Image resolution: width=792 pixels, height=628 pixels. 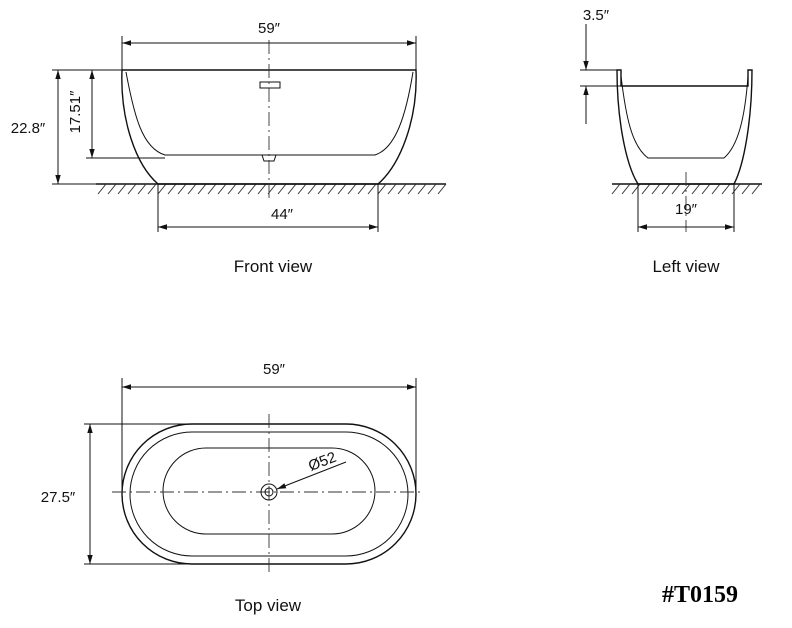 What do you see at coordinates (273, 266) in the screenshot?
I see `front-view-title: Front view` at bounding box center [273, 266].